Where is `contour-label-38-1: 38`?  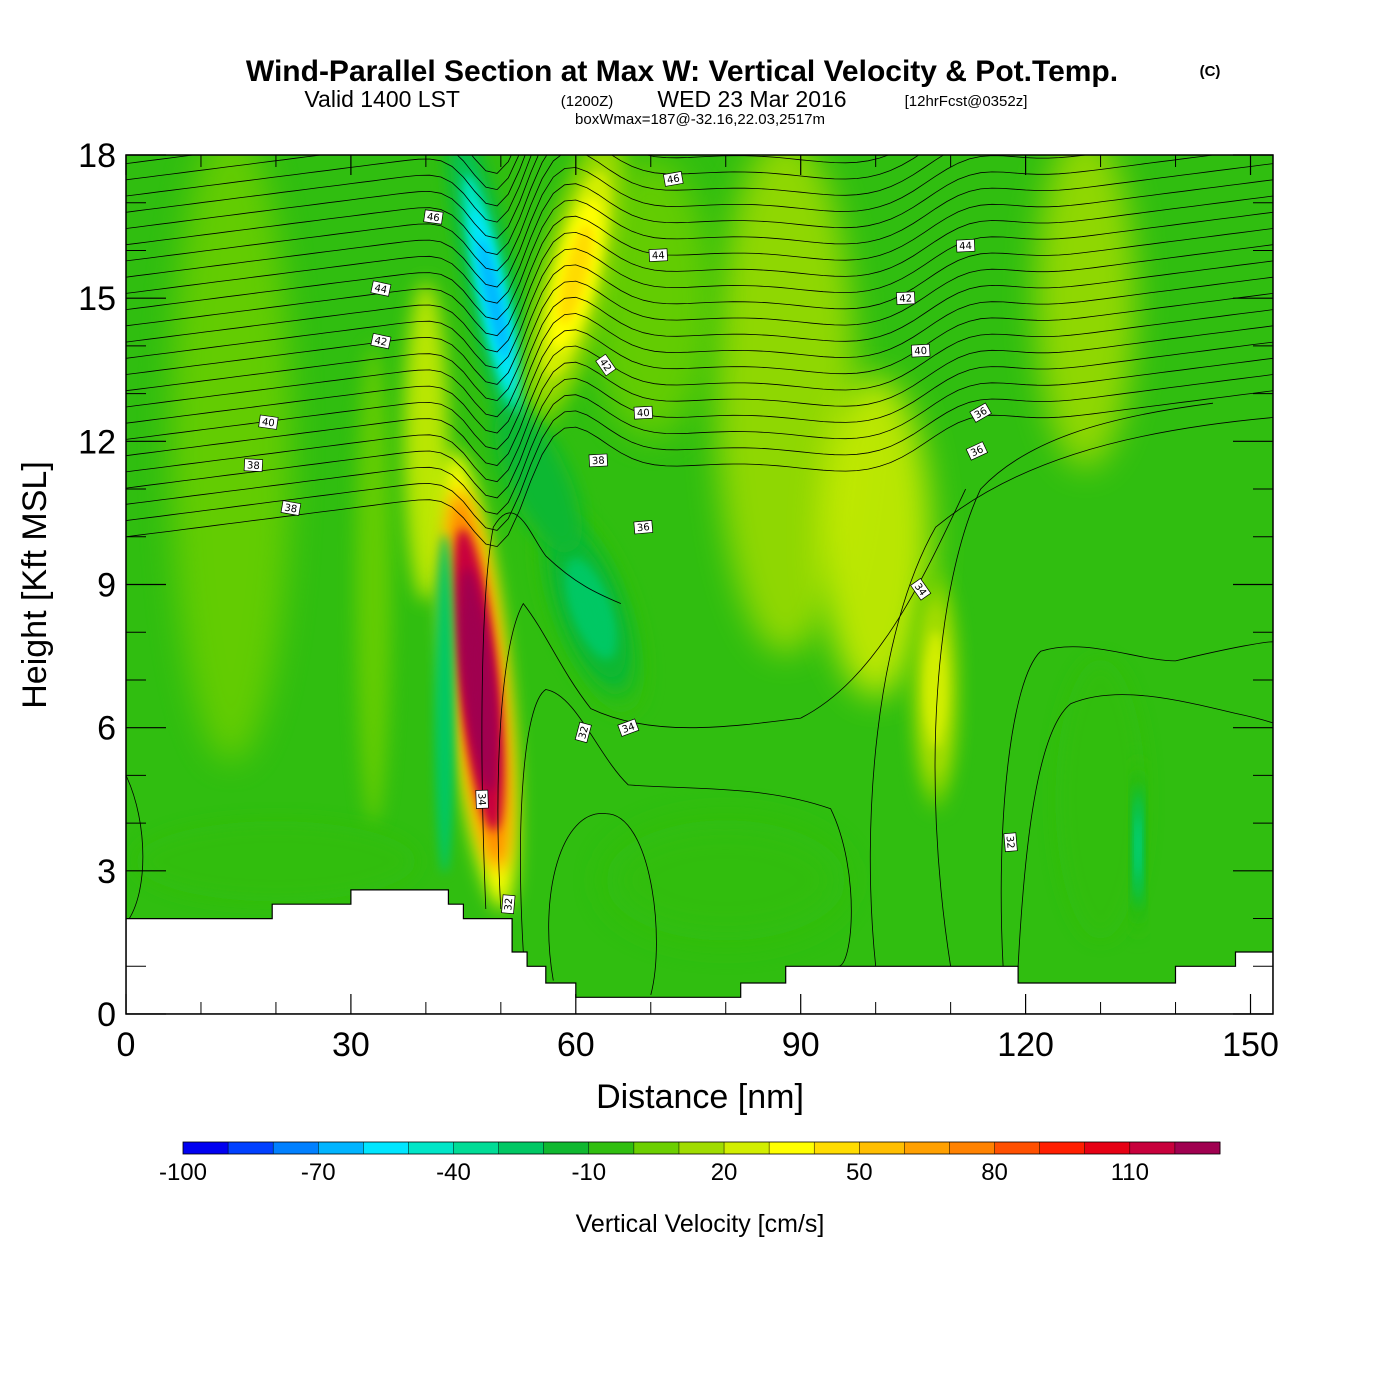 contour-label-38-1: 38 is located at coordinates (291, 508).